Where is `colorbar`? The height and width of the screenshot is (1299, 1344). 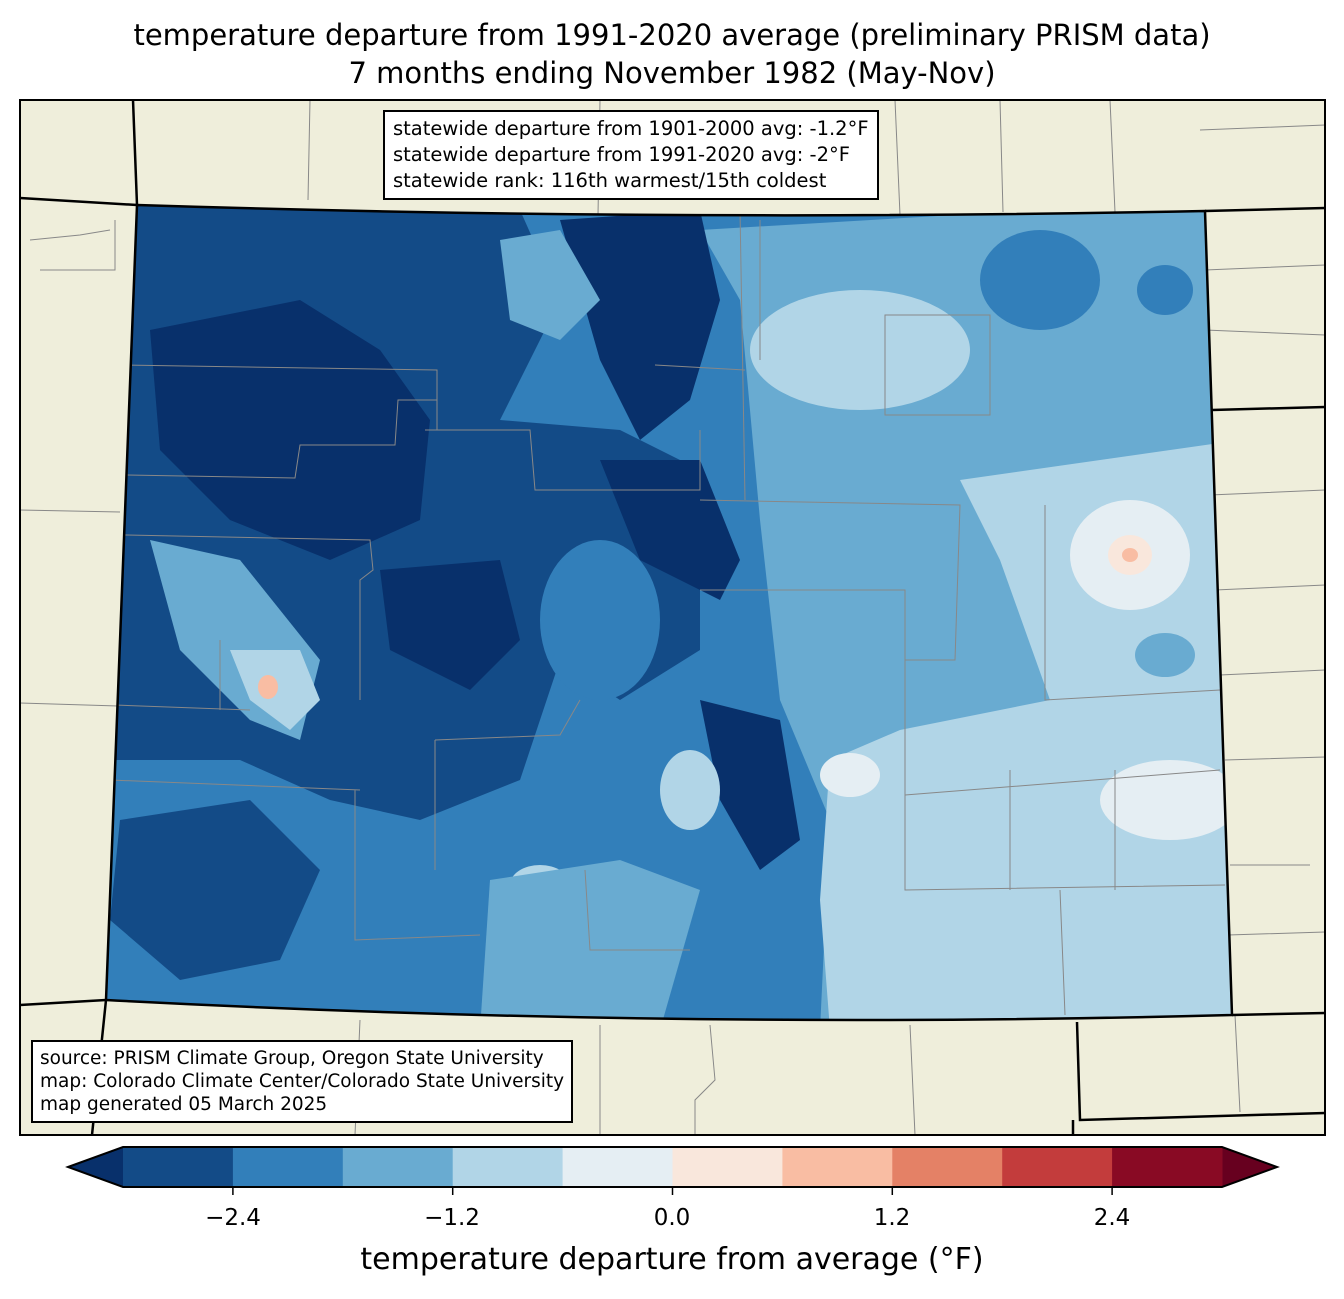
colorbar is located at coordinates (672, 1170).